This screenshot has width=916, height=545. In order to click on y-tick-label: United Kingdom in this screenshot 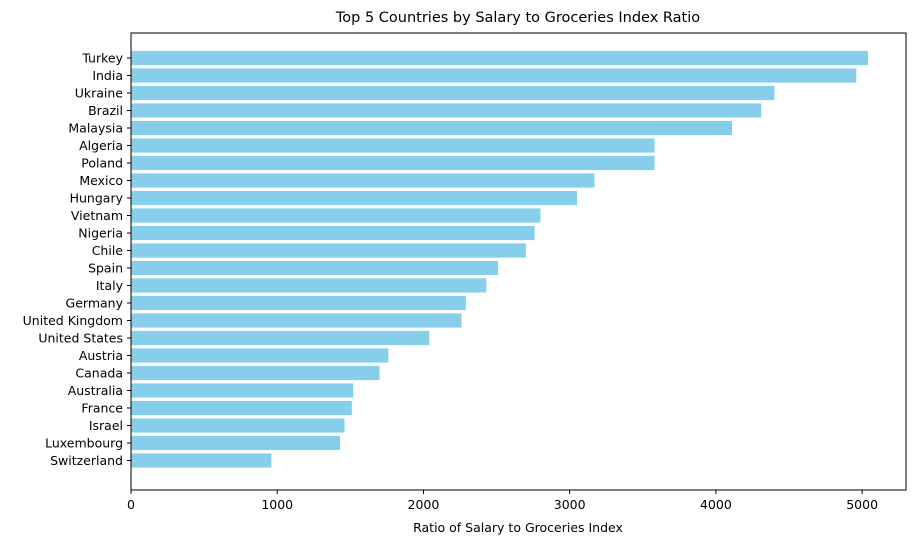, I will do `click(73, 320)`.